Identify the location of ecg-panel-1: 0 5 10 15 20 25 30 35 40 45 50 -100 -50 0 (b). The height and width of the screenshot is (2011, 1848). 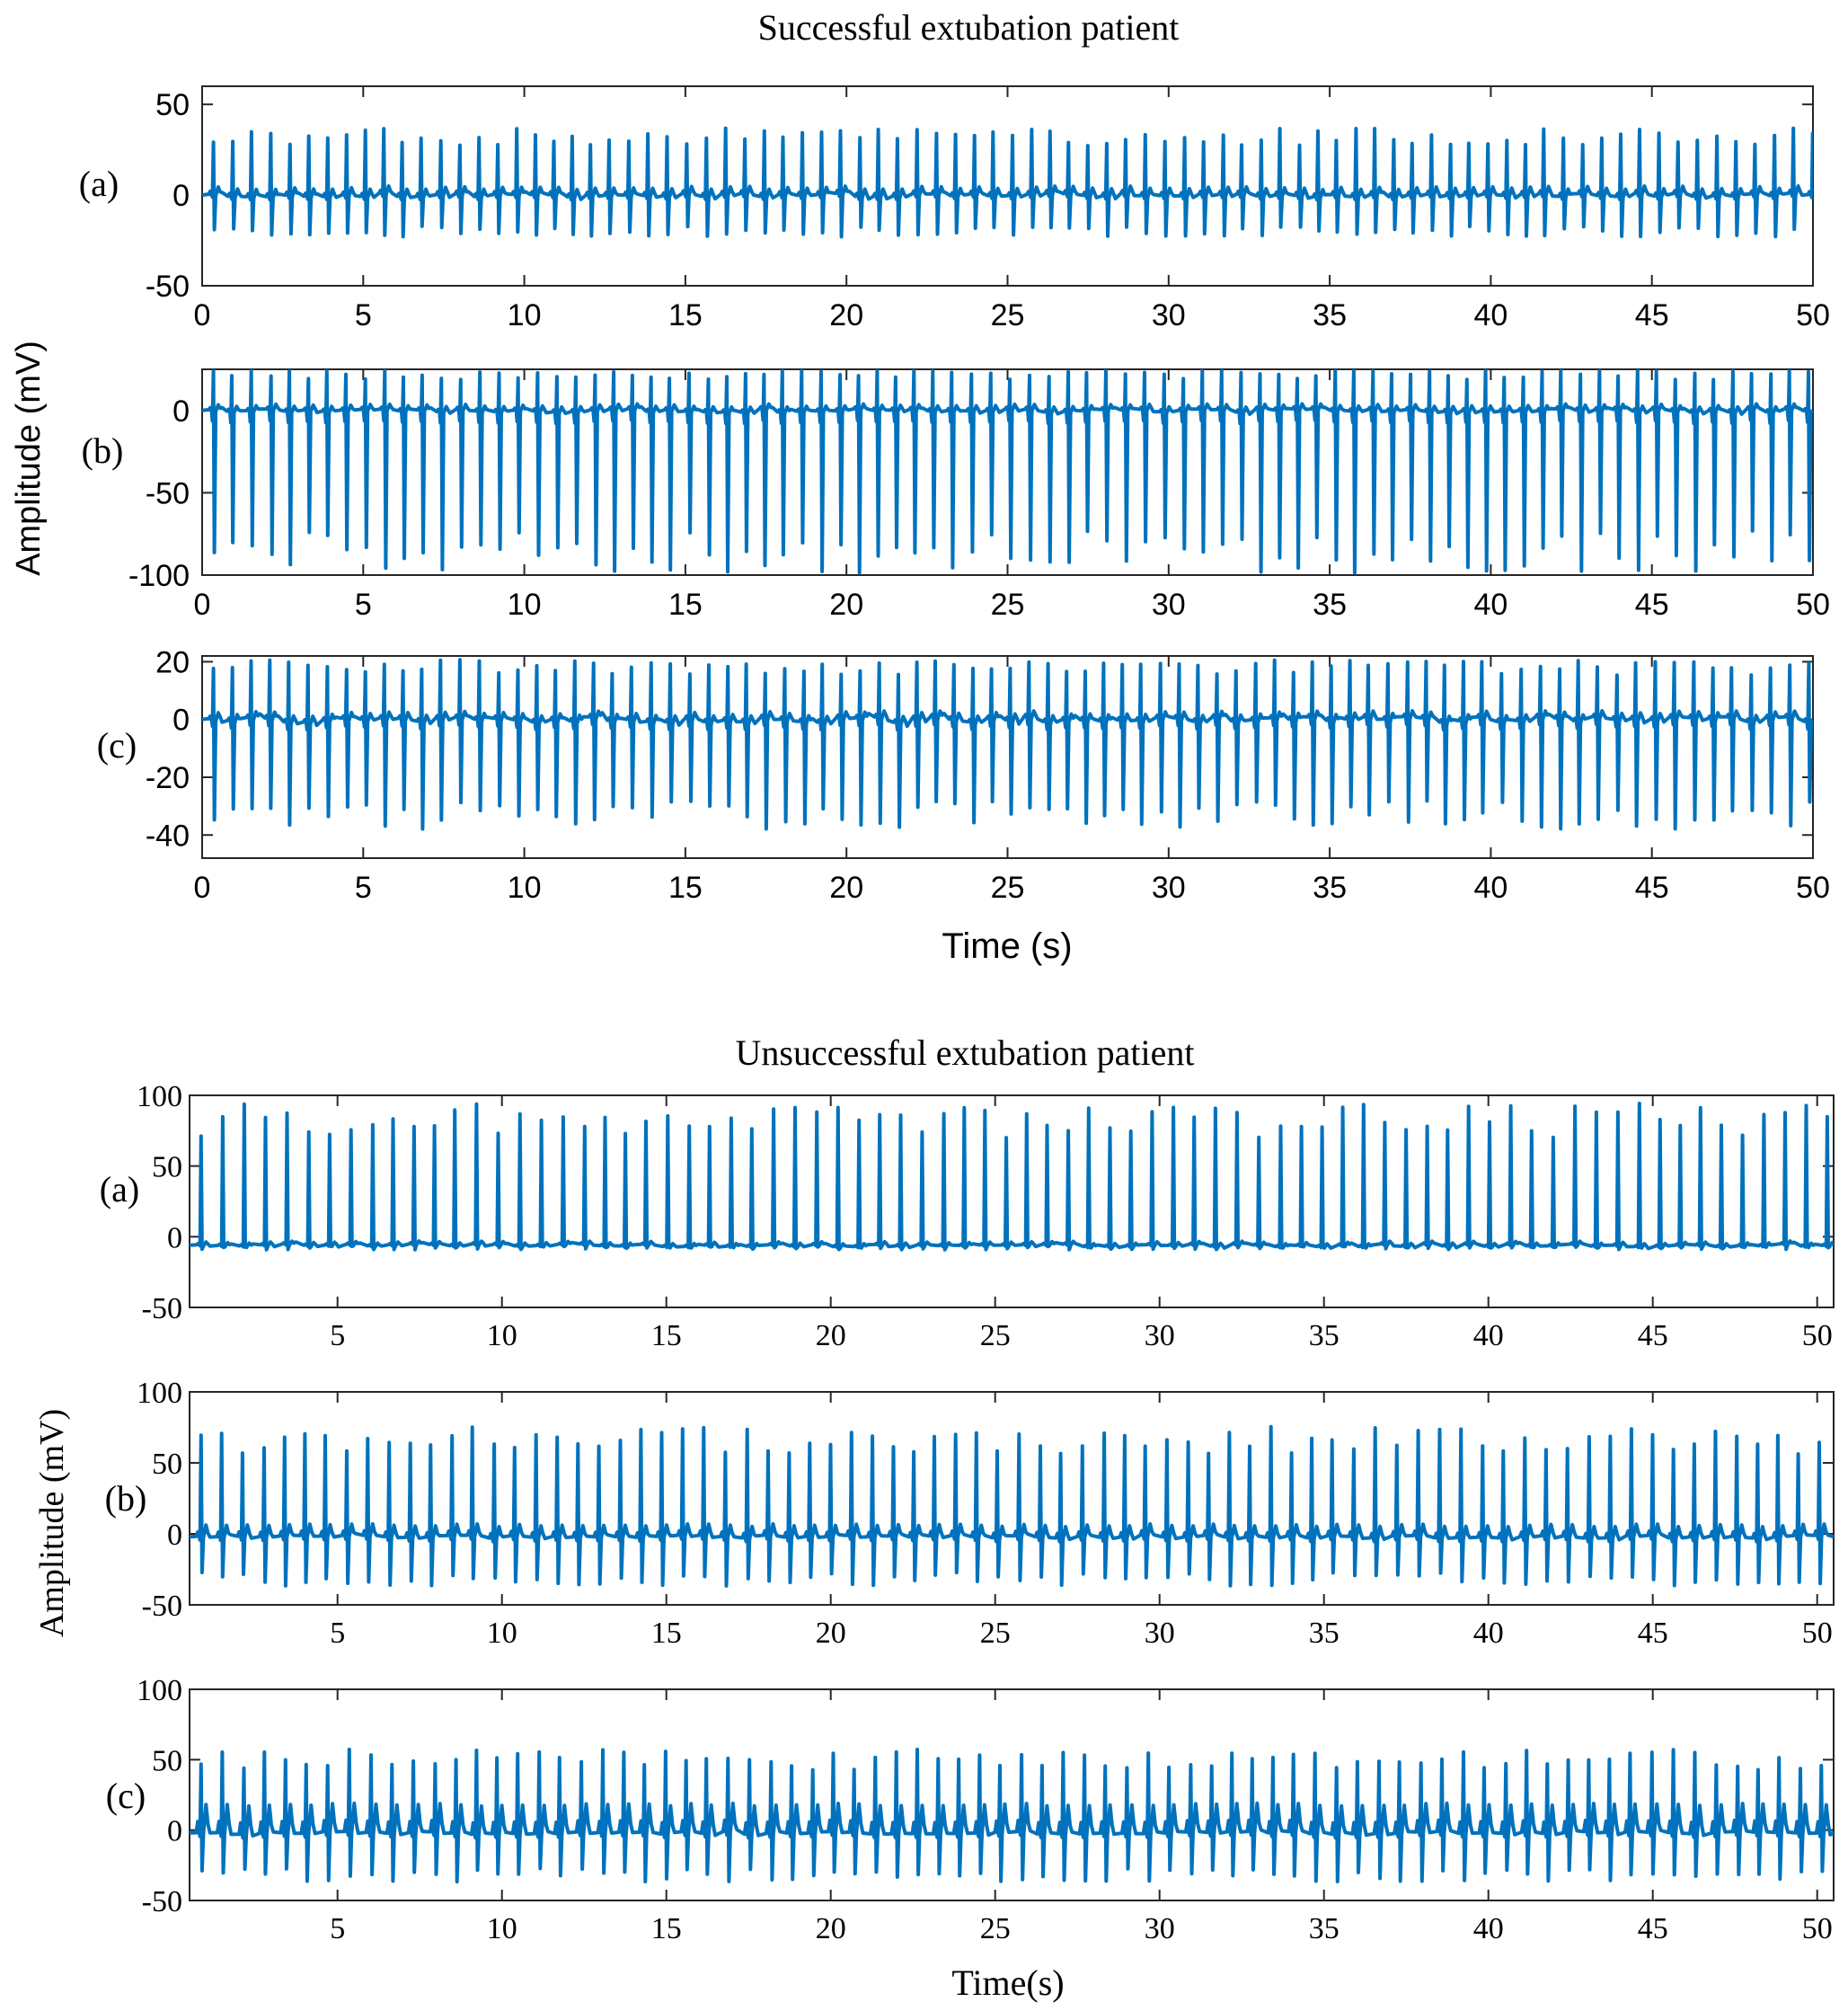
(956, 495).